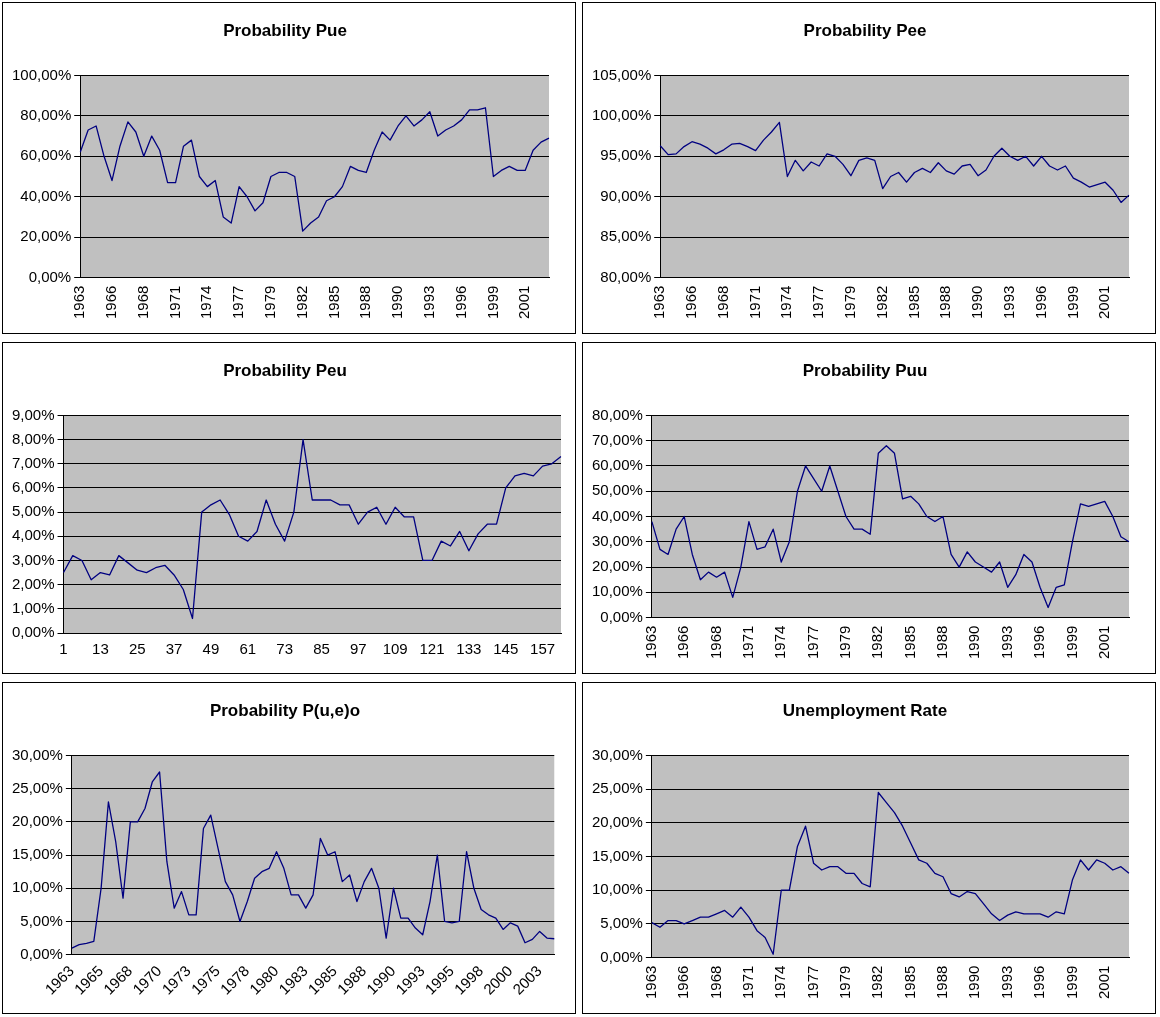 The width and height of the screenshot is (1160, 1017). Describe the element at coordinates (174, 649) in the screenshot. I see `x-tick-label: 37` at that location.